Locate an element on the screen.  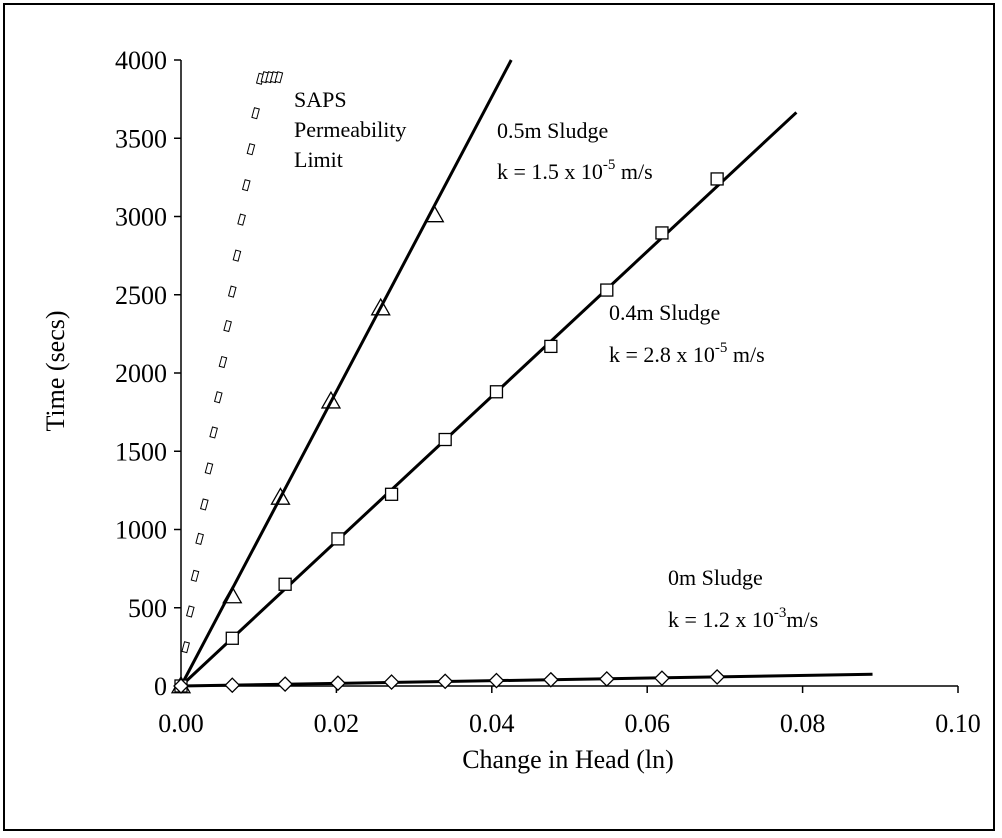
saps-label: SAPS Permeability Limit is located at coordinates (353, 129).